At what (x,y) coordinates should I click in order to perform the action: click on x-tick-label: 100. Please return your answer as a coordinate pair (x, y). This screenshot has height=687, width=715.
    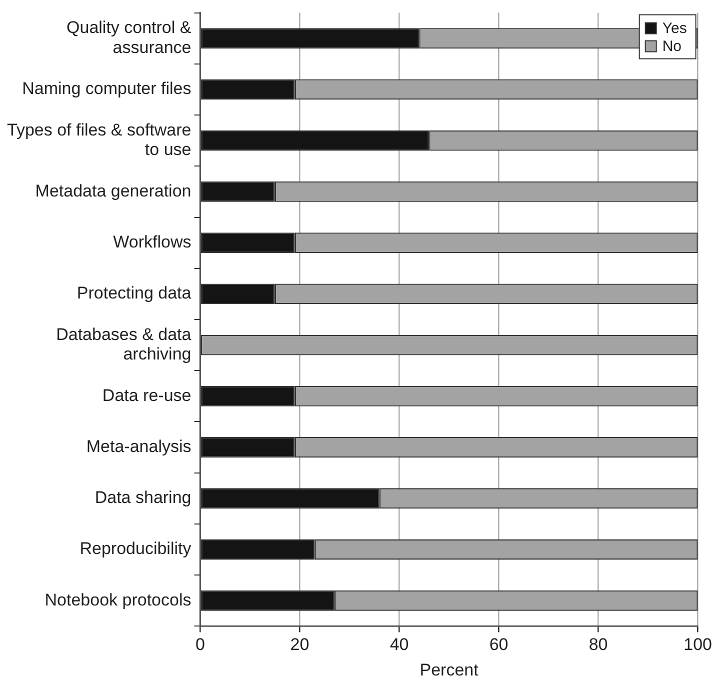
    Looking at the image, I should click on (698, 644).